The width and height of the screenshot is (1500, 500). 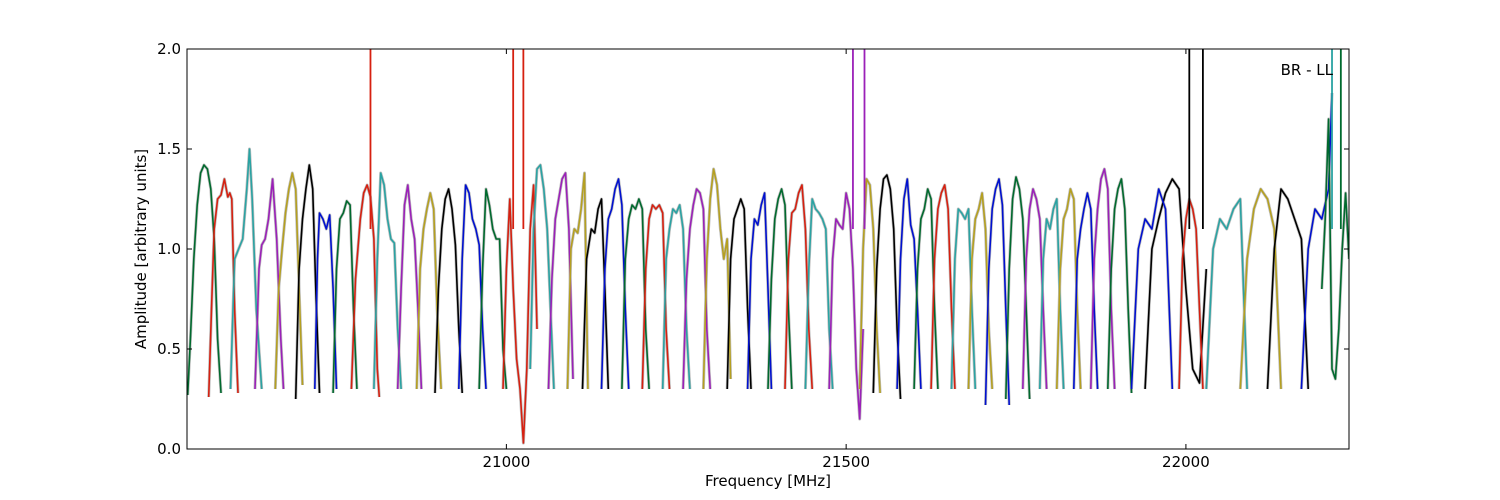 I want to click on y-tick-label: 0.0, so click(x=169, y=449).